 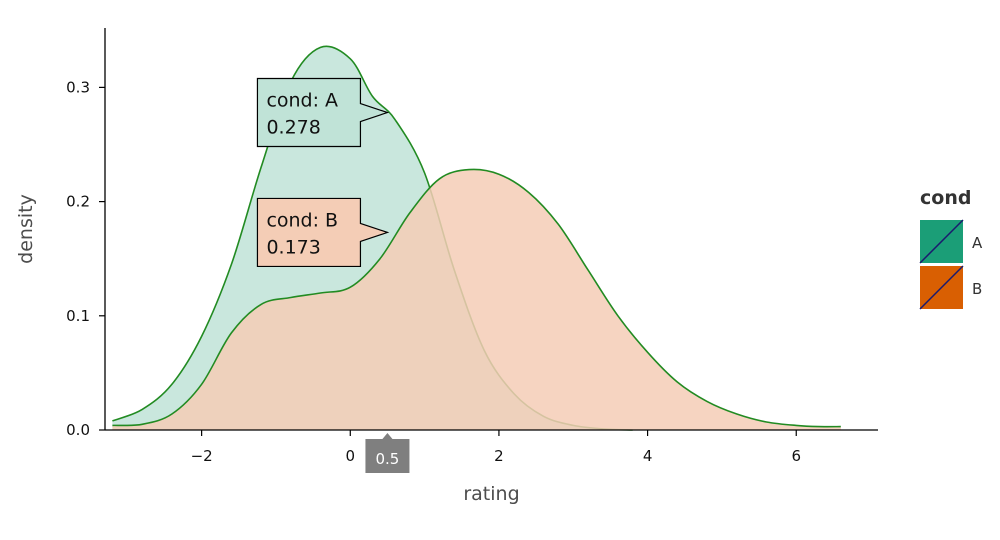 I want to click on x-tick-label: 4, so click(x=648, y=456).